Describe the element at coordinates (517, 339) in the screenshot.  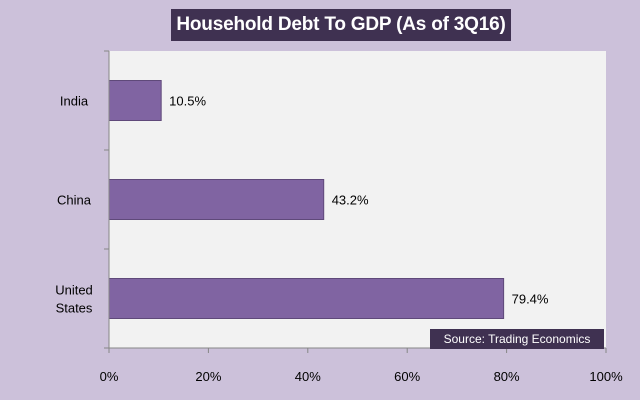
I see `source-label: Source: Trading Economics` at that location.